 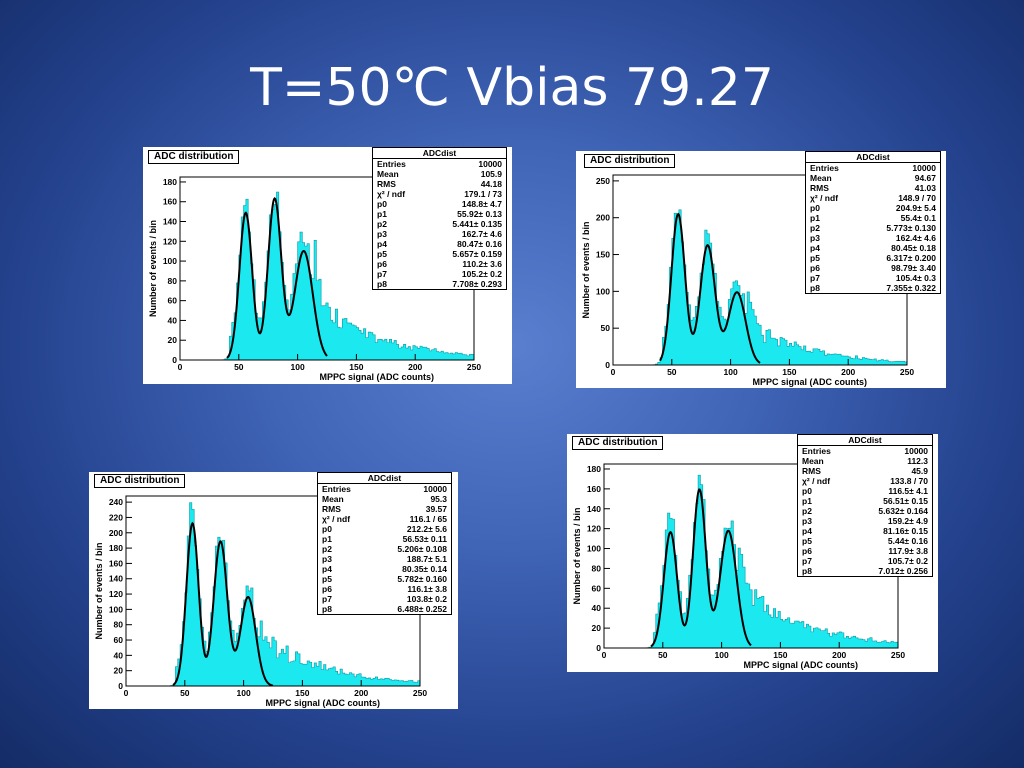 What do you see at coordinates (603, 291) in the screenshot?
I see `y-tick-label: 100` at bounding box center [603, 291].